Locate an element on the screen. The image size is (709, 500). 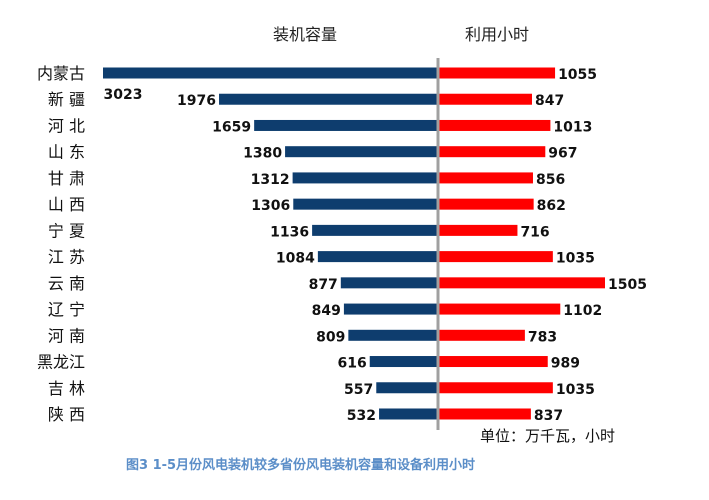
figure-caption: 图3 1-5月份风电装机较多省份风电装机容量和设备利用小时 is located at coordinates (301, 465).